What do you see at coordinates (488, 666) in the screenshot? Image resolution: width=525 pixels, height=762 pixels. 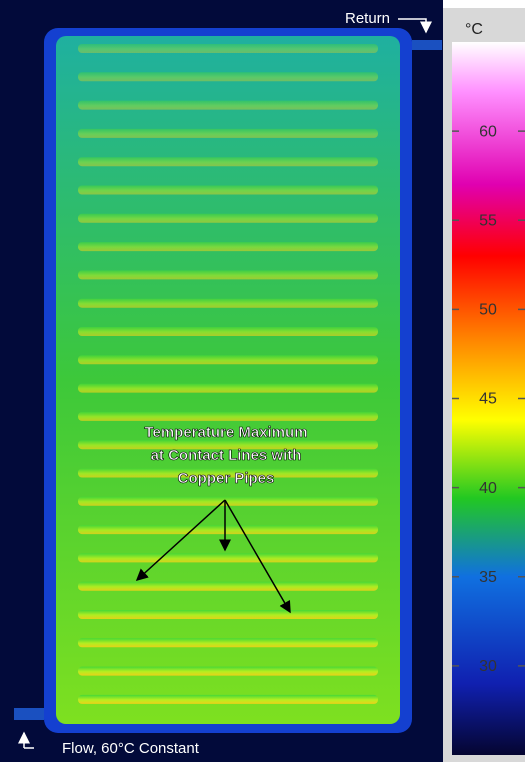 I see `tick-label: 30` at bounding box center [488, 666].